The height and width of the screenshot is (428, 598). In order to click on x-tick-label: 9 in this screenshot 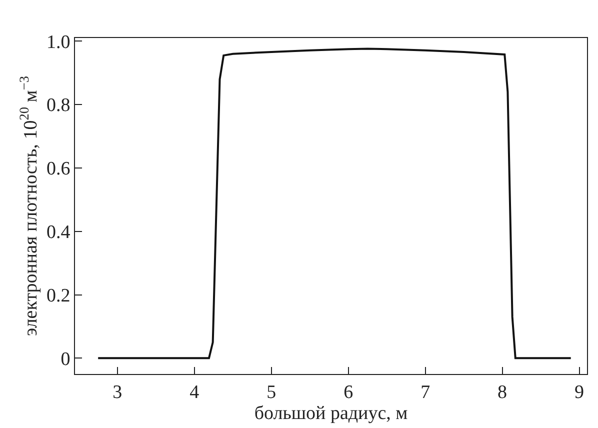, I will do `click(579, 392)`.